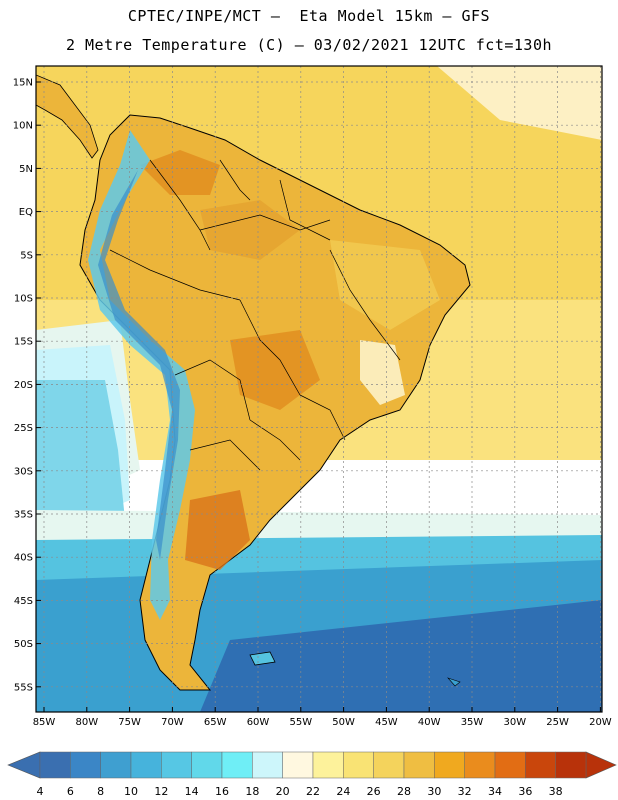  What do you see at coordinates (343, 791) in the screenshot?
I see `colorbar-label: 24` at bounding box center [343, 791].